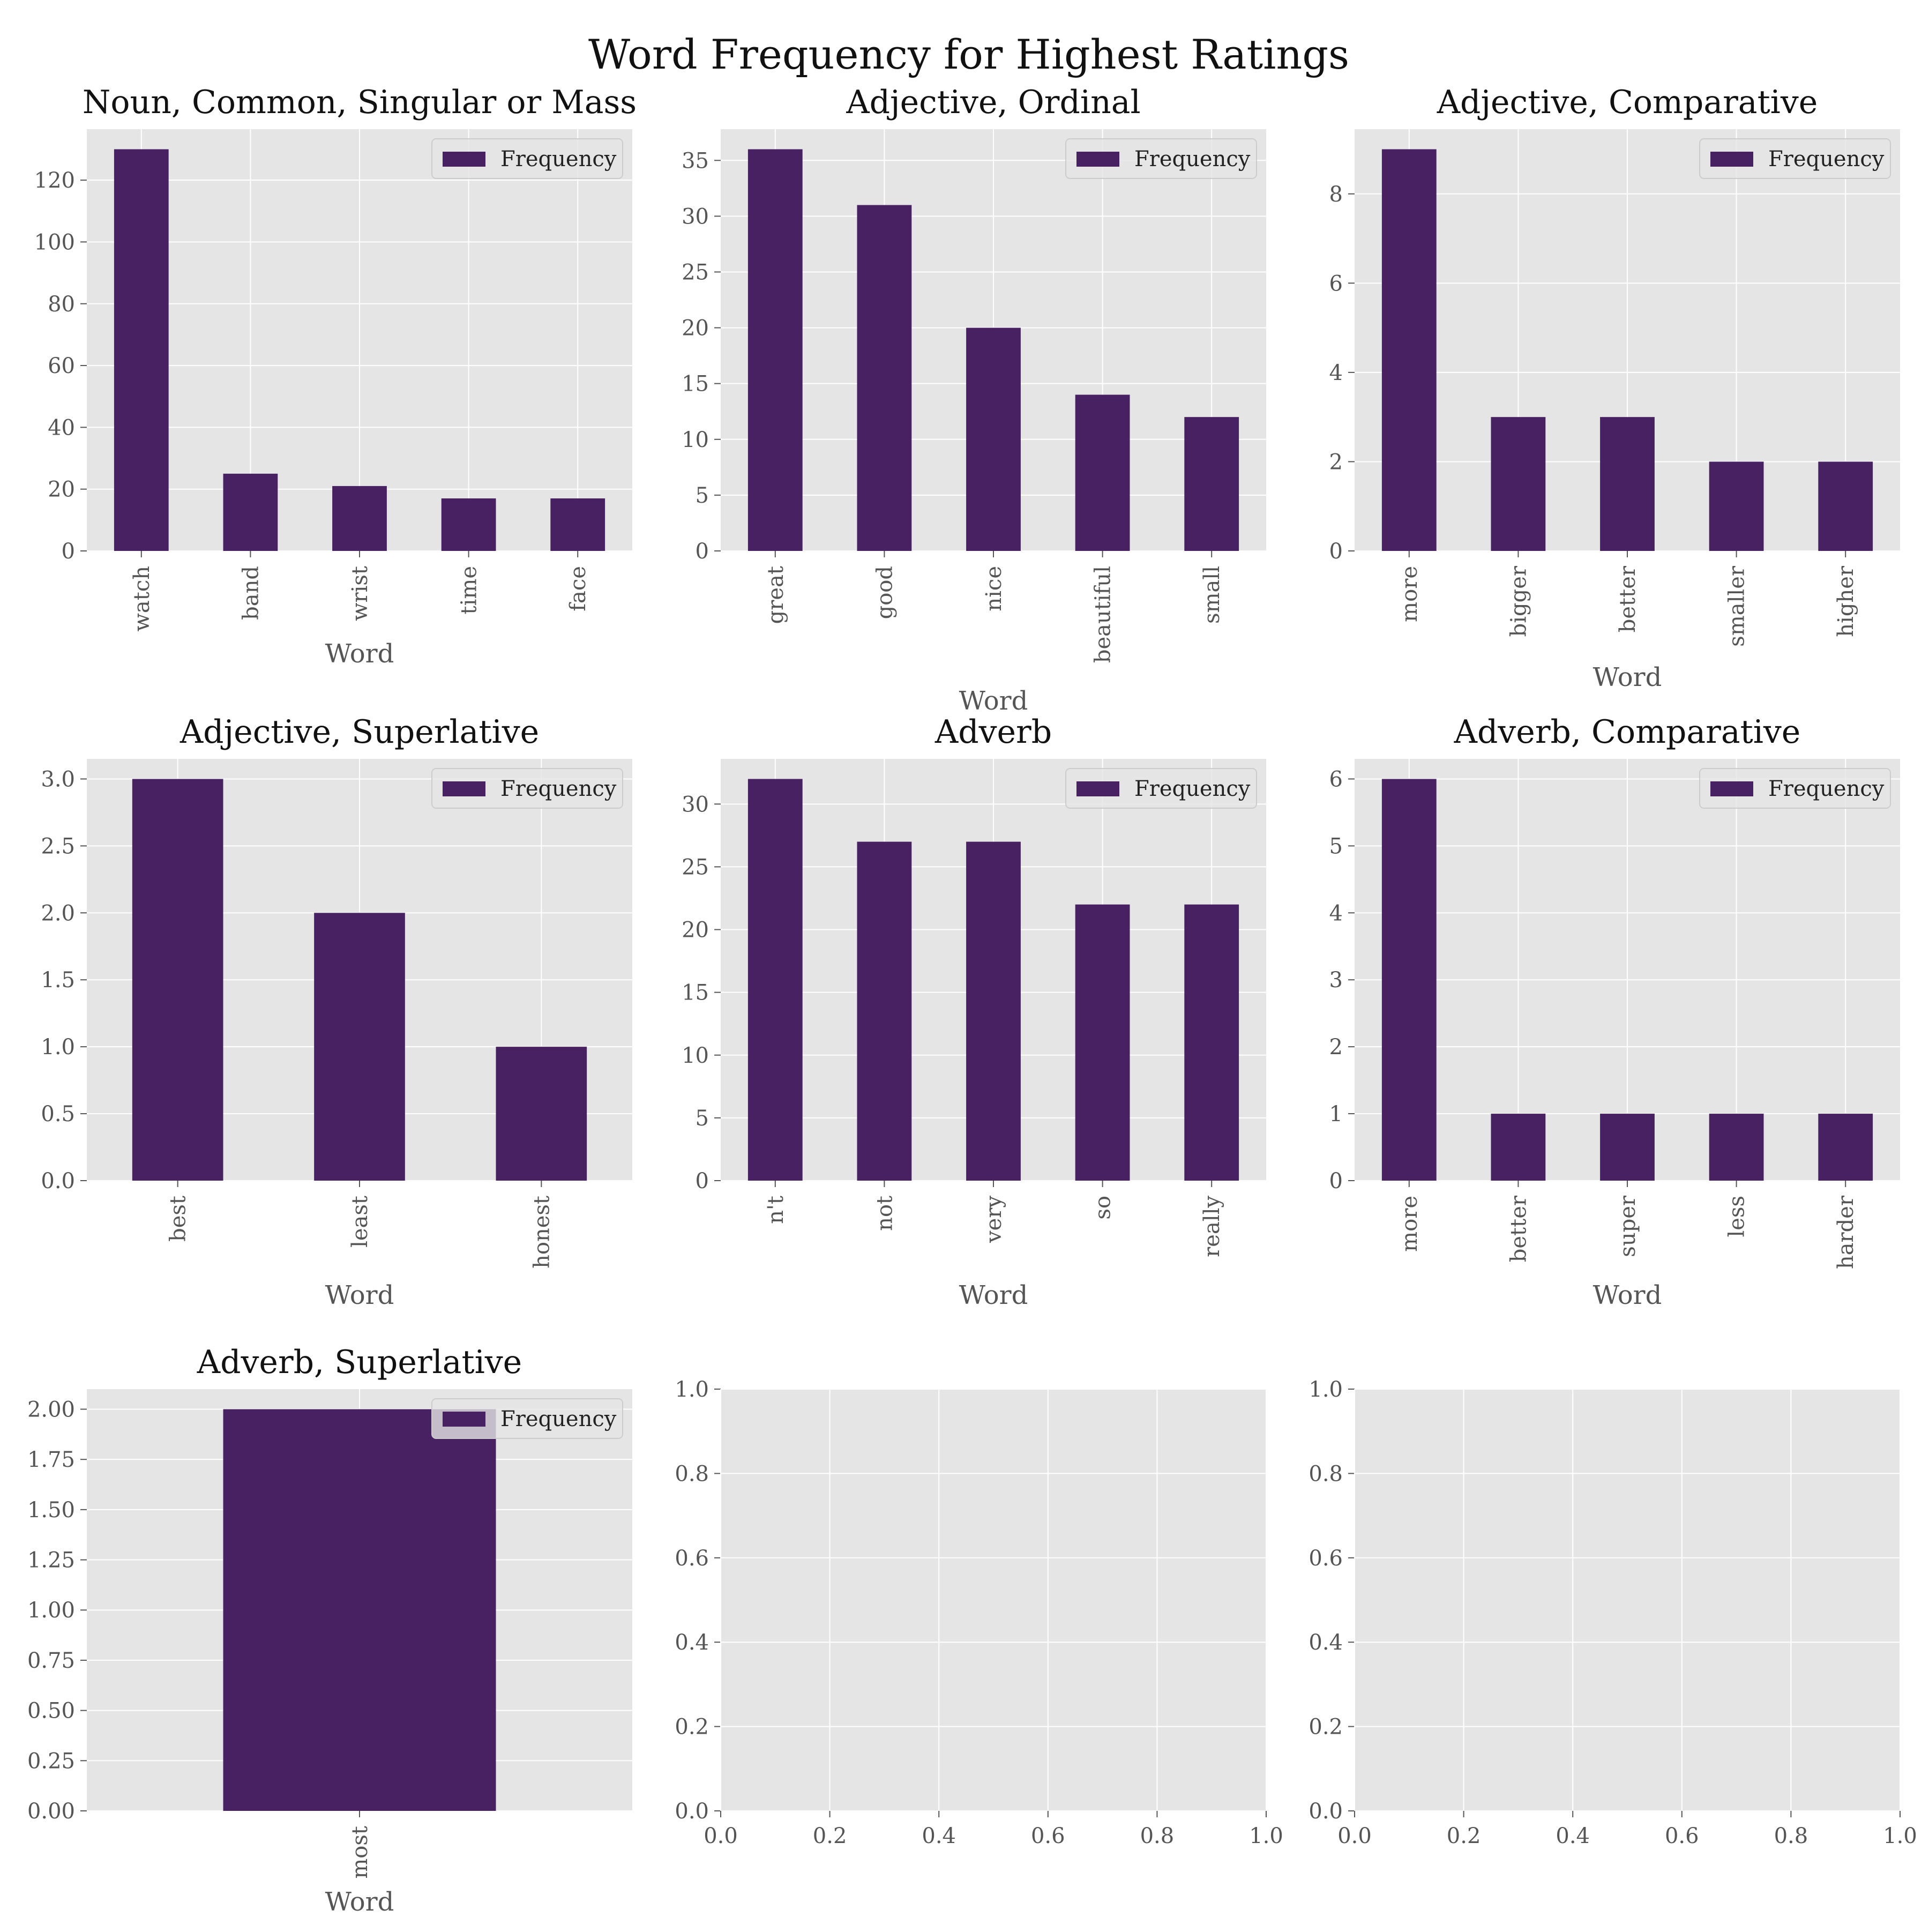  What do you see at coordinates (51, 1409) in the screenshot?
I see `y-tick-label: 2.00` at bounding box center [51, 1409].